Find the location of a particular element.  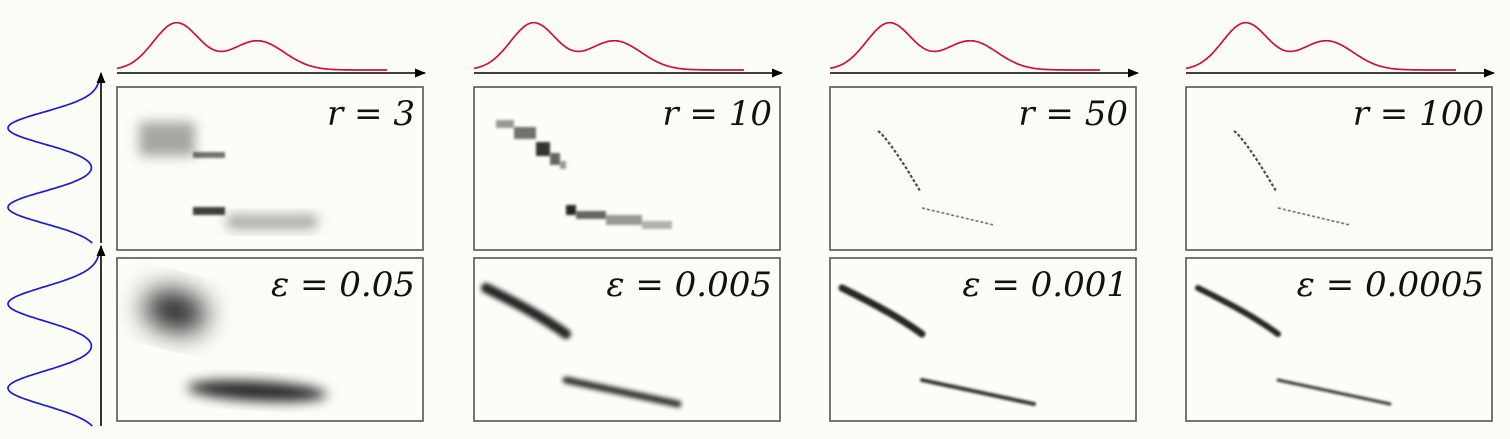

top-row-panel-2: r = 10 is located at coordinates (627, 168).